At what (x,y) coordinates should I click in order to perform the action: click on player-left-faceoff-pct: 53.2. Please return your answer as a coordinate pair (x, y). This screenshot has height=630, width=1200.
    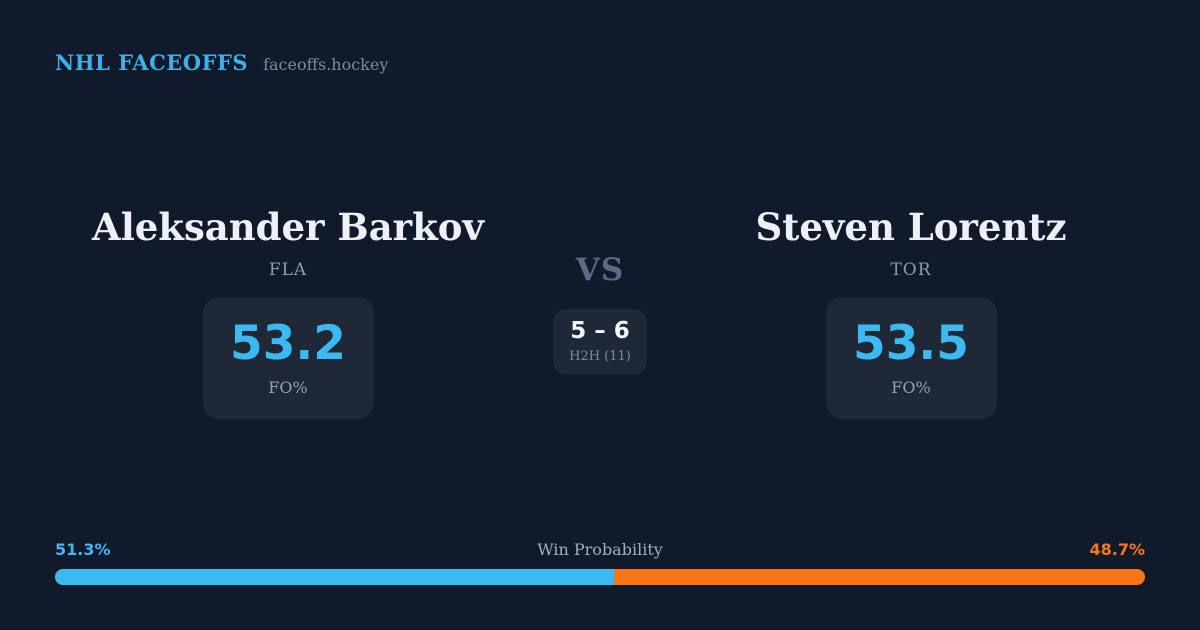
    Looking at the image, I should click on (288, 343).